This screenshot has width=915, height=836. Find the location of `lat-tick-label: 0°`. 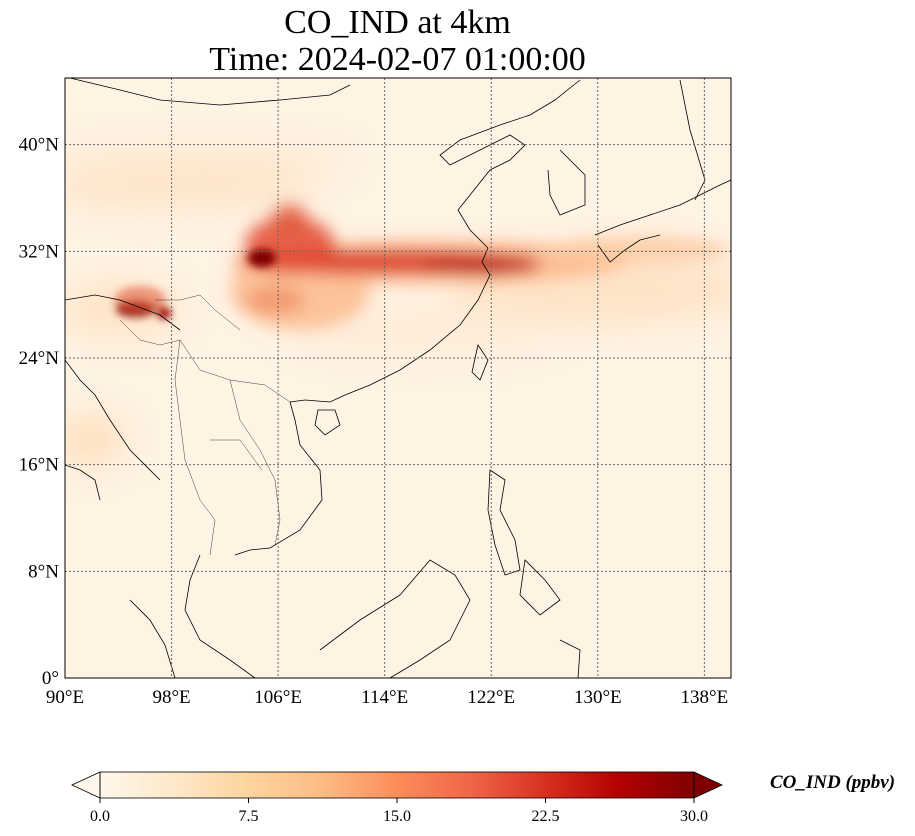

lat-tick-label: 0° is located at coordinates (50, 678).